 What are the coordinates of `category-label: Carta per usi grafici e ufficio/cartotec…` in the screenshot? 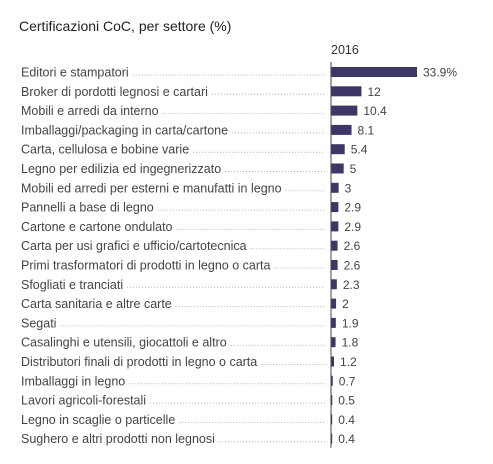 It's located at (134, 246).